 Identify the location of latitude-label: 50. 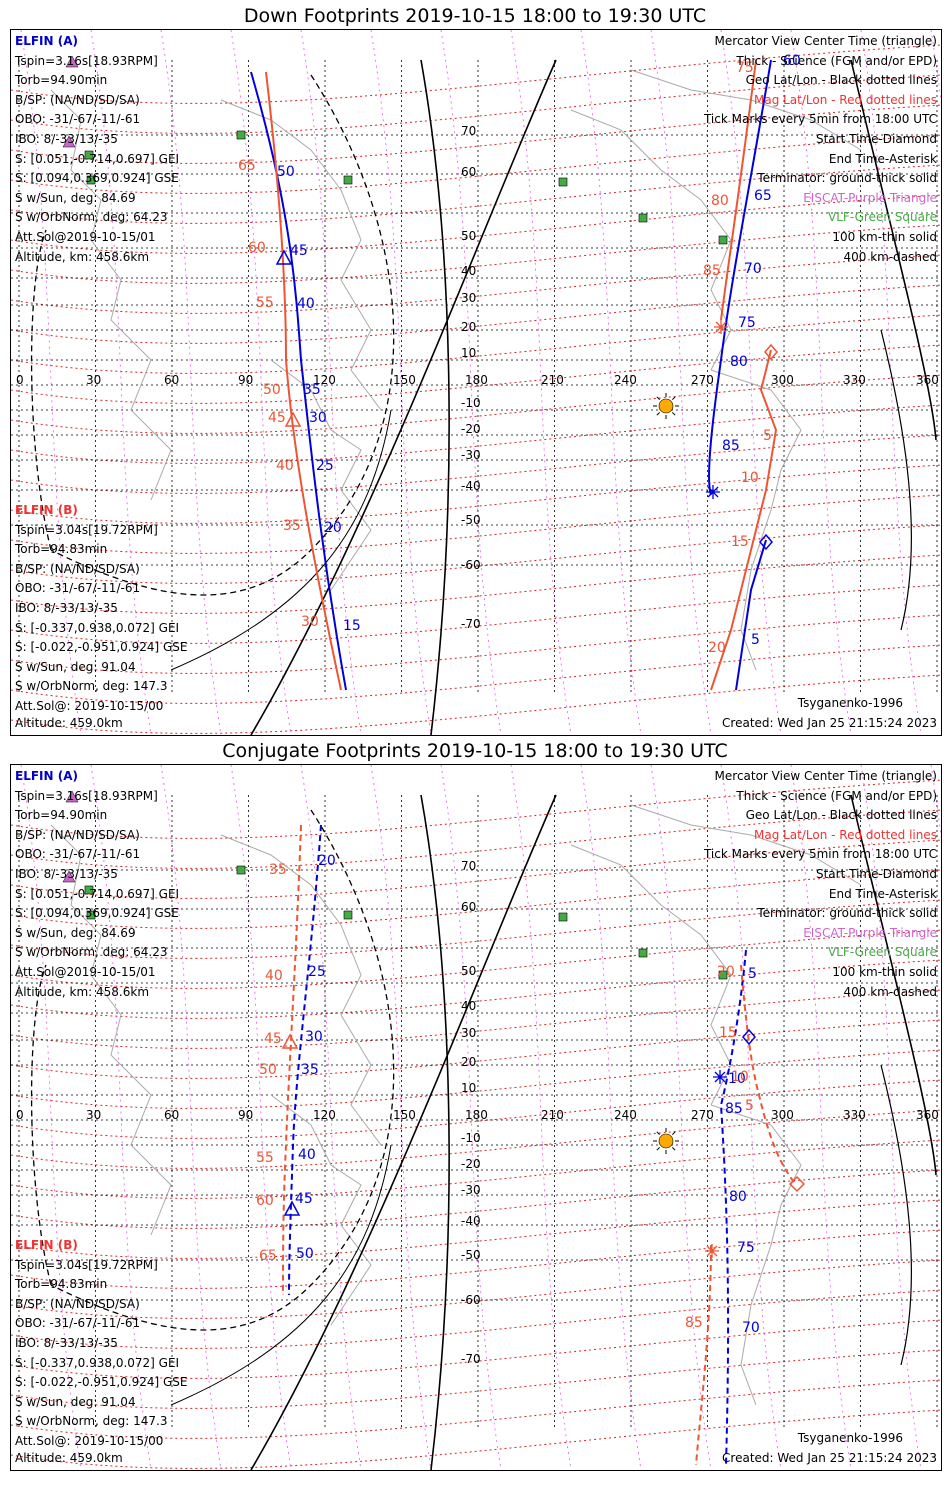
(468, 971).